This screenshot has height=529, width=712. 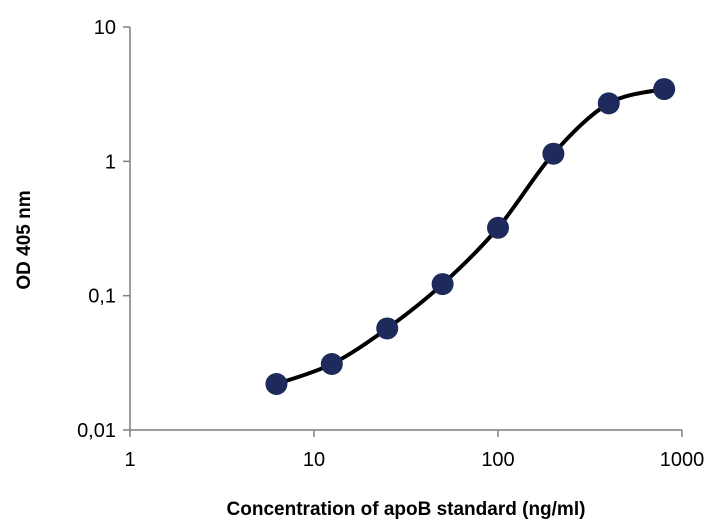 I want to click on x-tick-label: 100, so click(x=497, y=460).